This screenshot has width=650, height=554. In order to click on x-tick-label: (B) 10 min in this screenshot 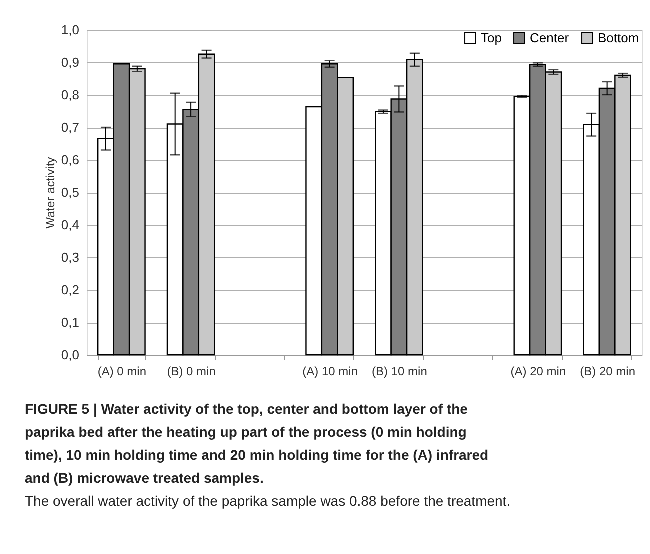, I will do `click(400, 371)`.